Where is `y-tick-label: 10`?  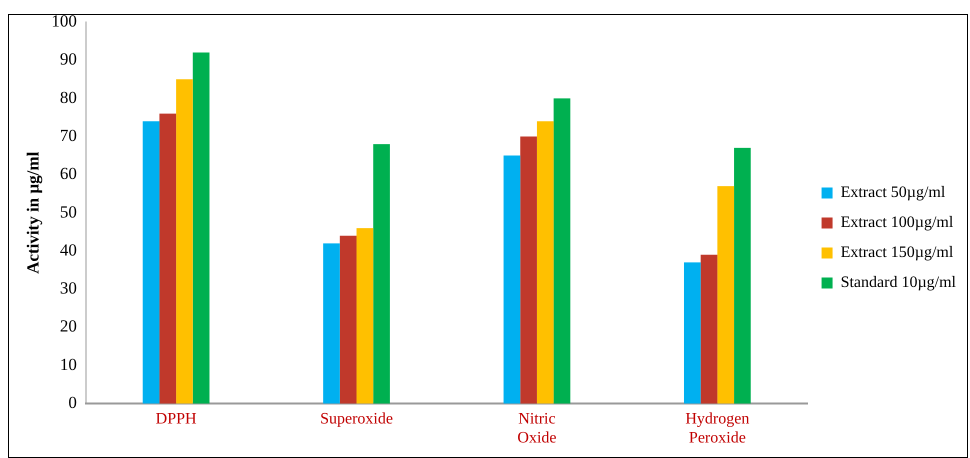
y-tick-label: 10 is located at coordinates (68, 364).